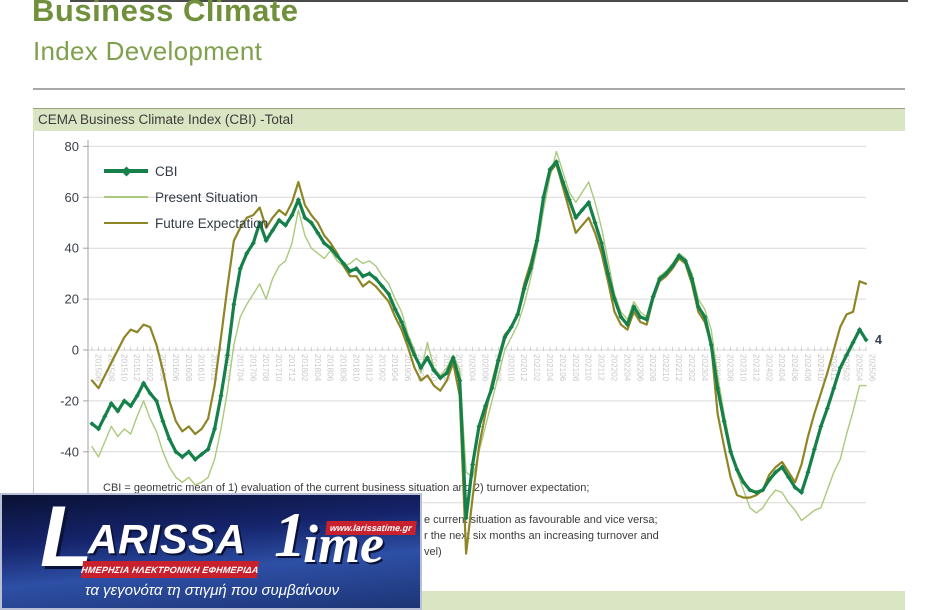 Image resolution: width=940 pixels, height=610 pixels. Describe the element at coordinates (98, 368) in the screenshot. I see `svg-text: 201506` at that location.